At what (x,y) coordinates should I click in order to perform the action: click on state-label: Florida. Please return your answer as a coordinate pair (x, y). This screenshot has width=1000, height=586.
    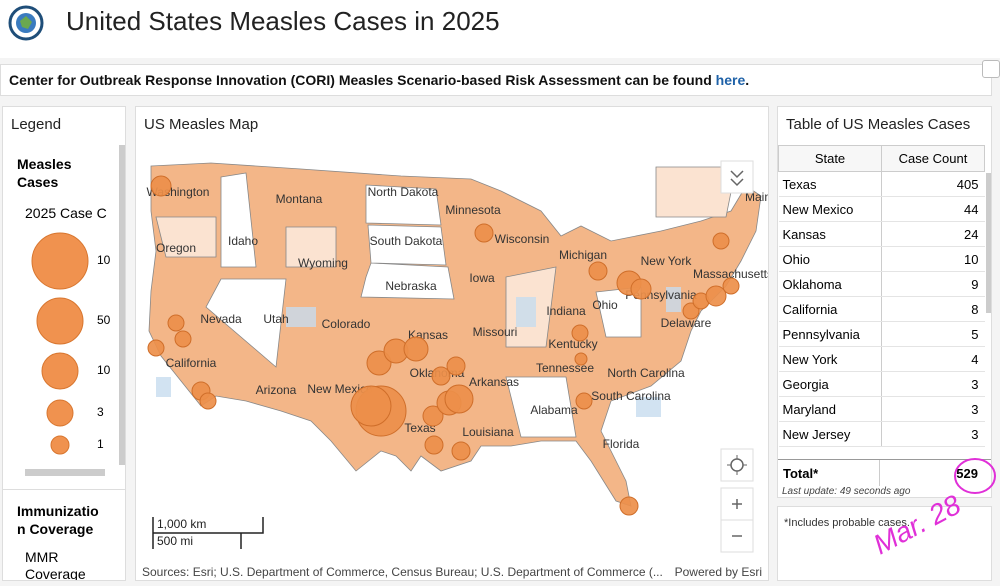
    Looking at the image, I should click on (621, 444).